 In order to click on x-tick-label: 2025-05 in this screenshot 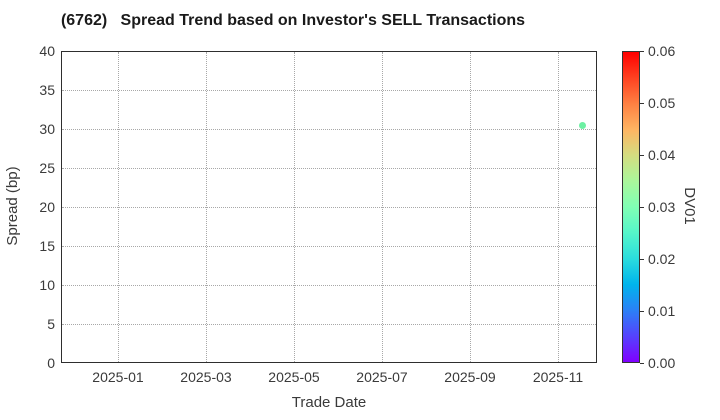, I will do `click(294, 377)`.